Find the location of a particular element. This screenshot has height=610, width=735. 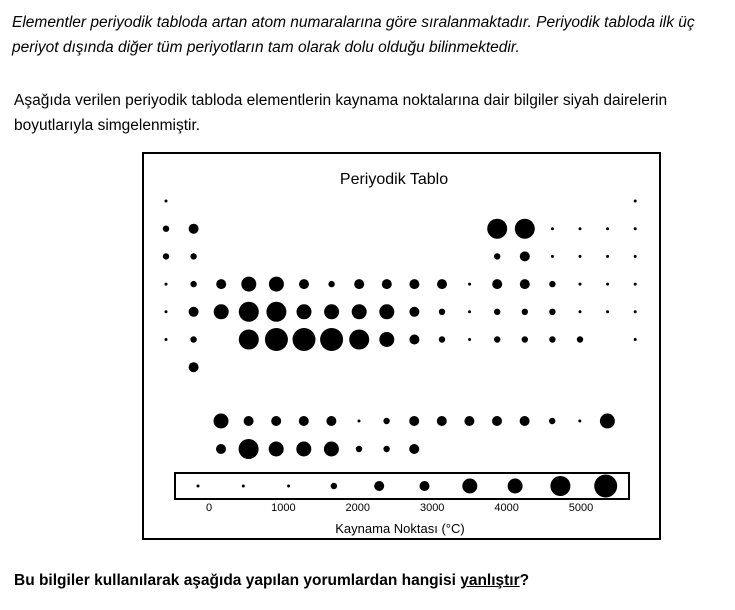

figure-title: Periyodik Tablo is located at coordinates (394, 179).